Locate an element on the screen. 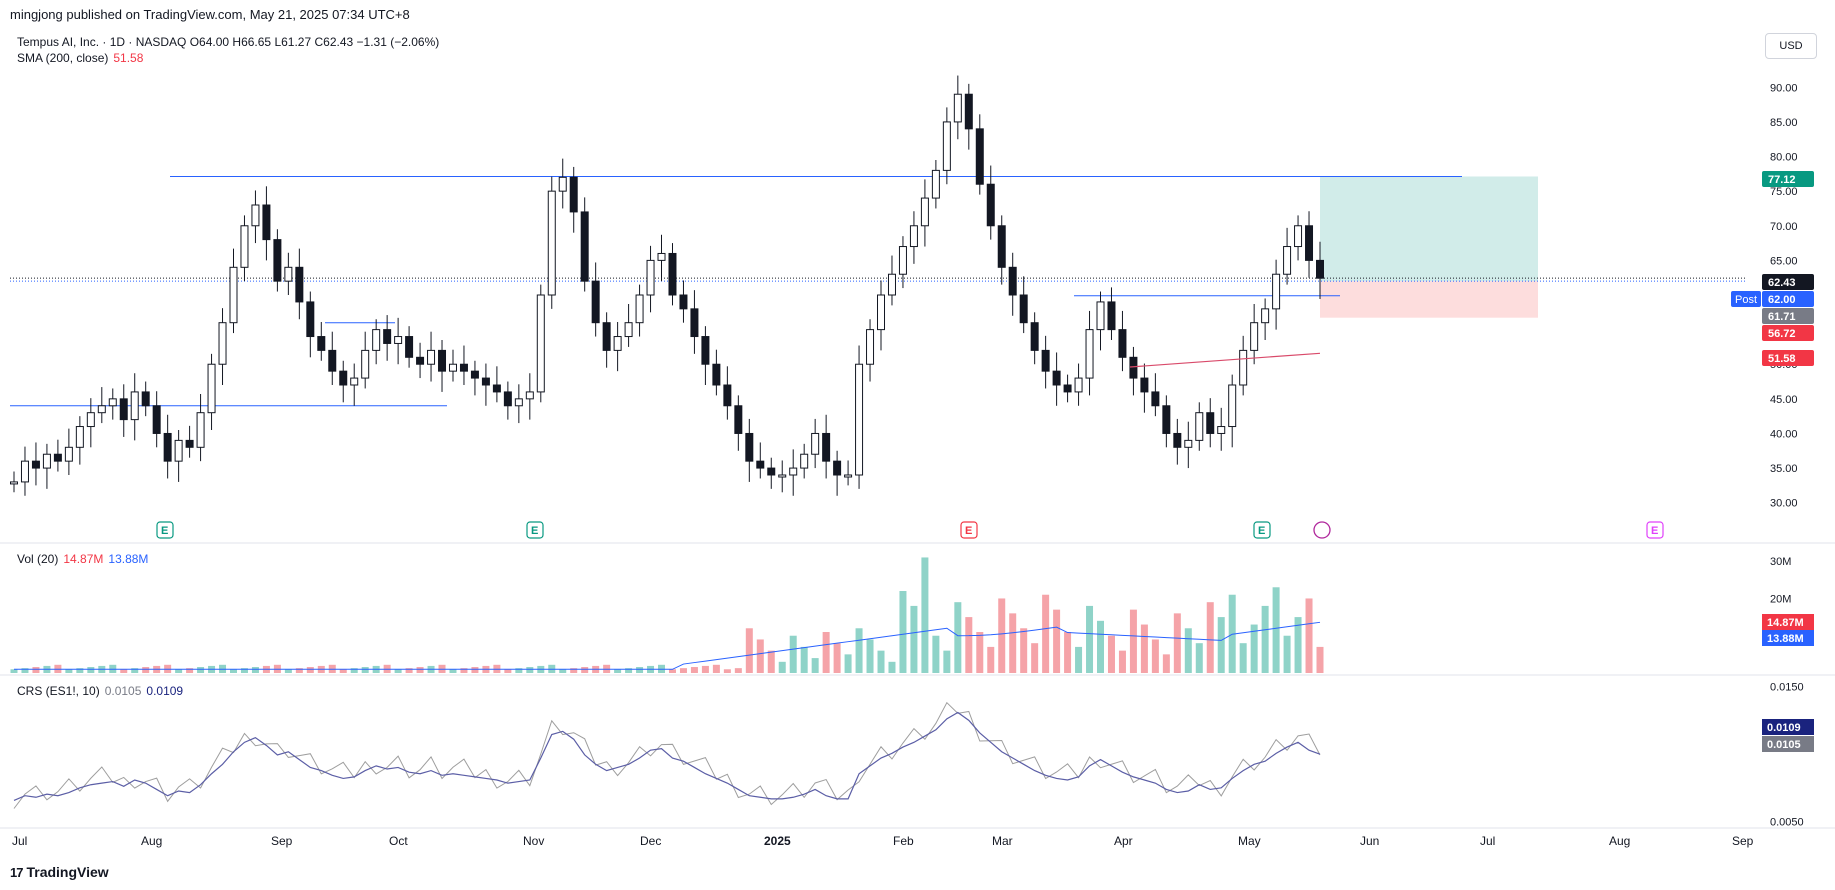 The height and width of the screenshot is (890, 1835). sma-line is located at coordinates (1225, 360).